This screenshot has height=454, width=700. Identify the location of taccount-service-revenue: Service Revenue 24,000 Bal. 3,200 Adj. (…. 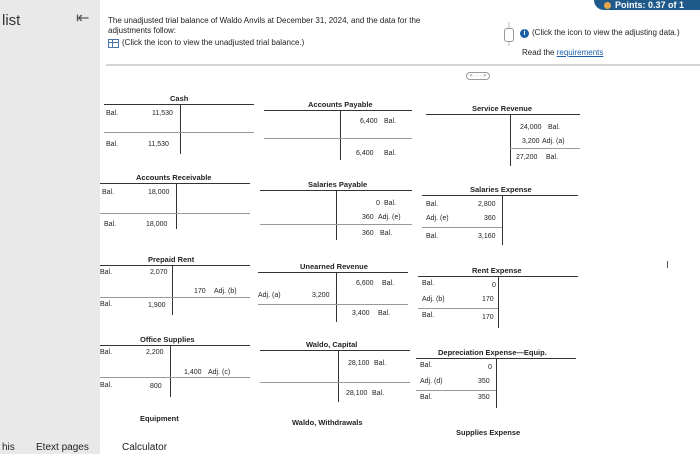
(511, 136).